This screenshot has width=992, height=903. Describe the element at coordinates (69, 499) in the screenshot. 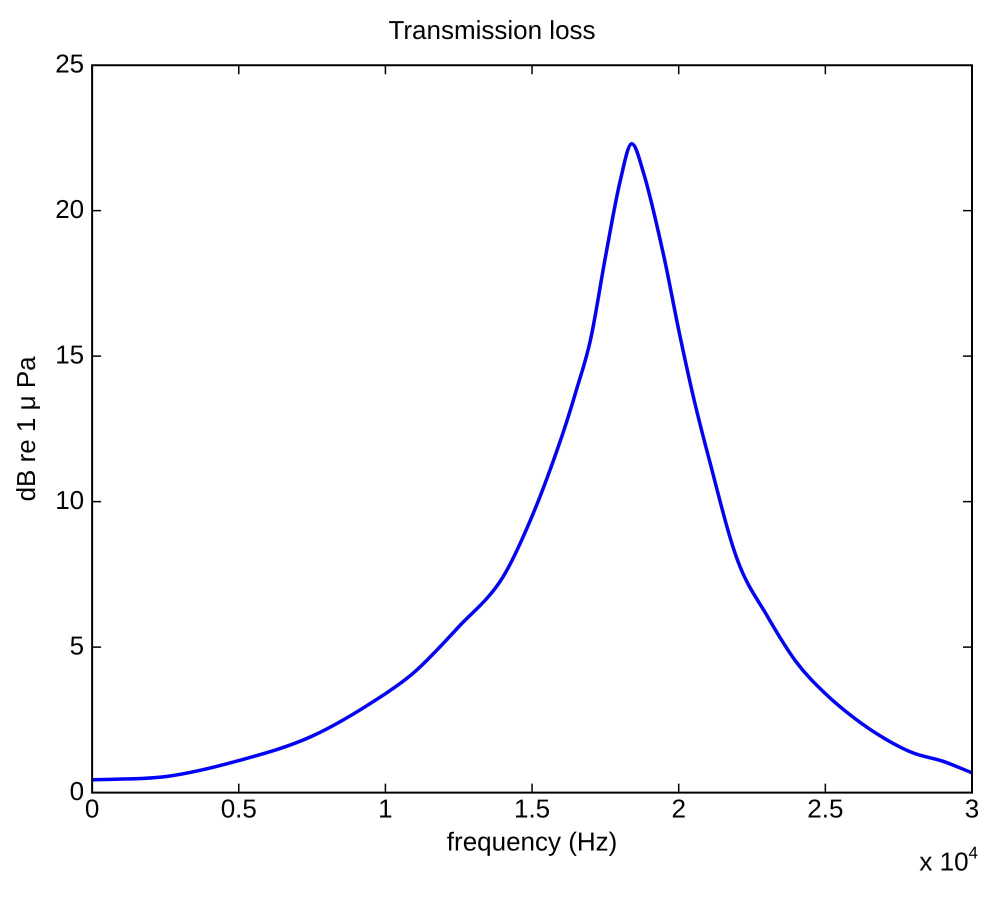

I see `y-tick-label: 10` at that location.